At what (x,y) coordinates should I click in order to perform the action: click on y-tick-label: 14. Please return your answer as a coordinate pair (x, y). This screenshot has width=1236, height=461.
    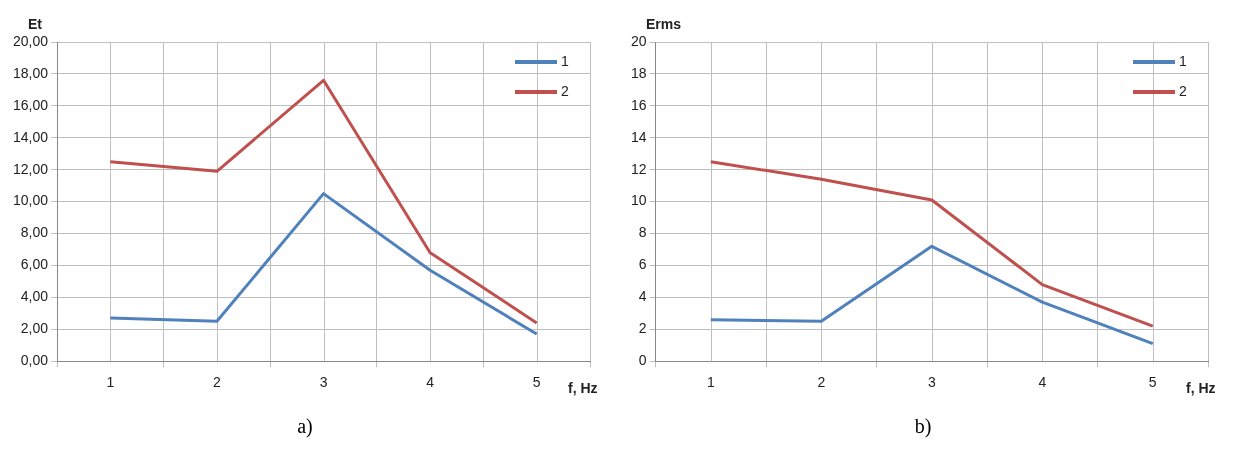
    Looking at the image, I should click on (638, 136).